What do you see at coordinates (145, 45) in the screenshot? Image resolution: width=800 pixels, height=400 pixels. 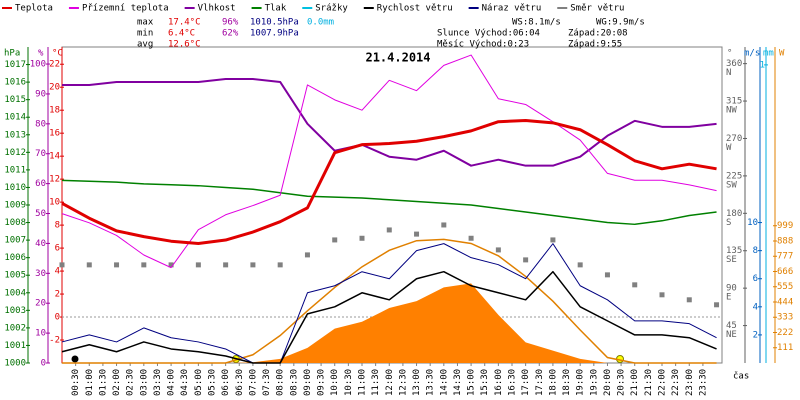 I see `stat-text: avg` at bounding box center [145, 45].